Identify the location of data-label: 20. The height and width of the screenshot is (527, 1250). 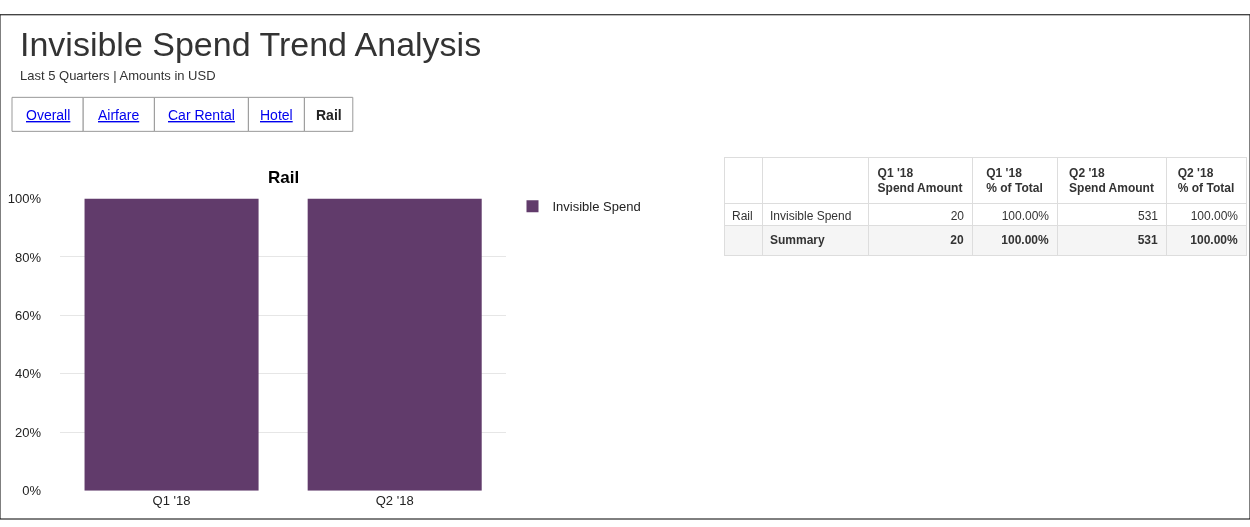
(957, 216).